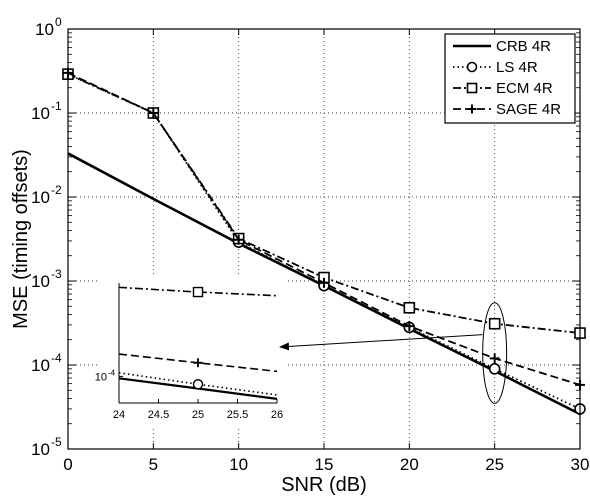 The image size is (590, 502). I want to click on x-tick-label: 10, so click(238, 464).